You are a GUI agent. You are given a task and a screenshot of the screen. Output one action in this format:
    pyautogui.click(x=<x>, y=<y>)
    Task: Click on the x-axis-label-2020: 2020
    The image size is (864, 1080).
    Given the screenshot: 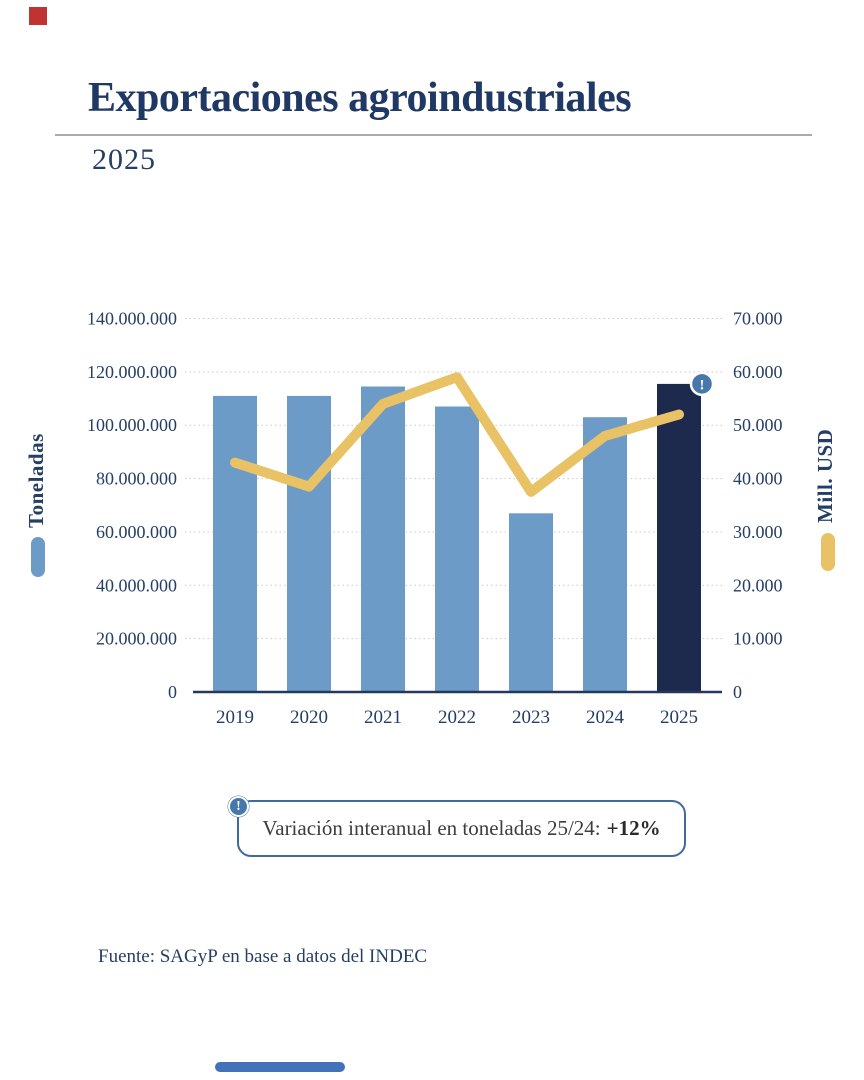 What is the action you would take?
    pyautogui.click(x=309, y=717)
    